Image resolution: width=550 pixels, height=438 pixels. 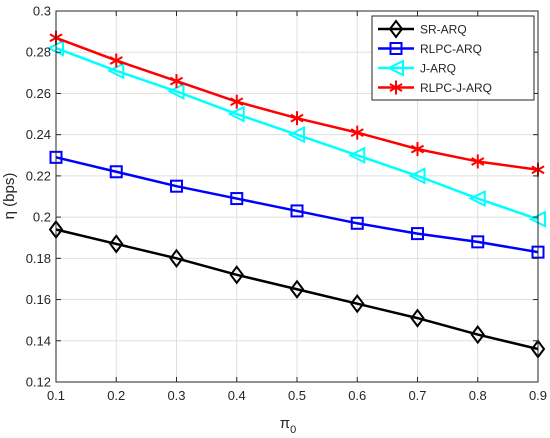 What do you see at coordinates (38, 299) in the screenshot?
I see `y-tick-label: 0.16` at bounding box center [38, 299].